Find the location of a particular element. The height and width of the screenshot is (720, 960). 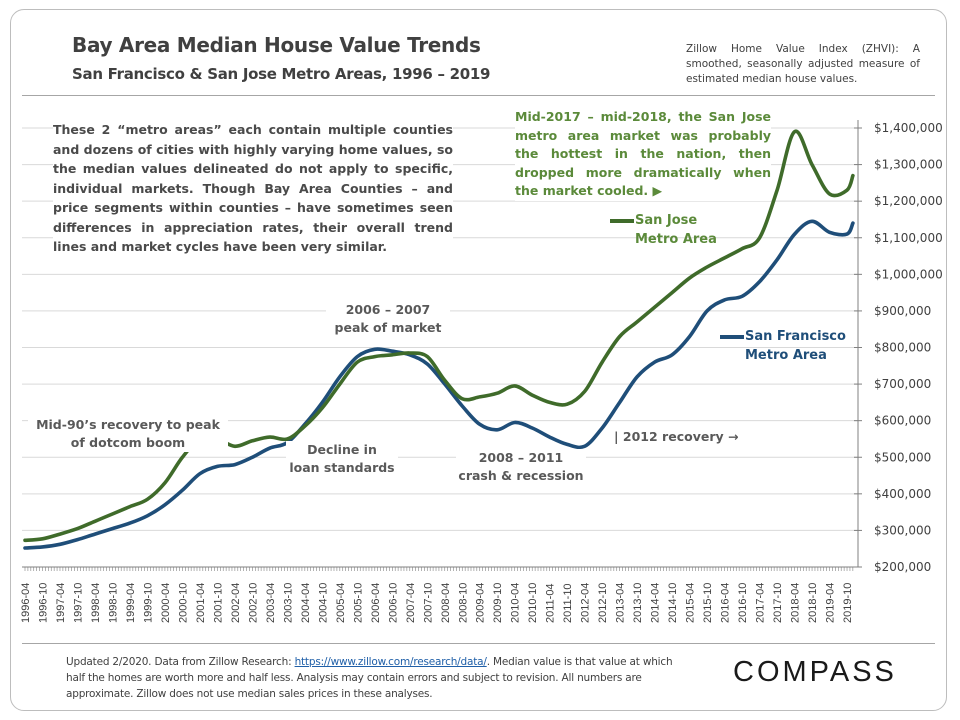

x-tick-label: 2012-10 is located at coordinates (603, 603).